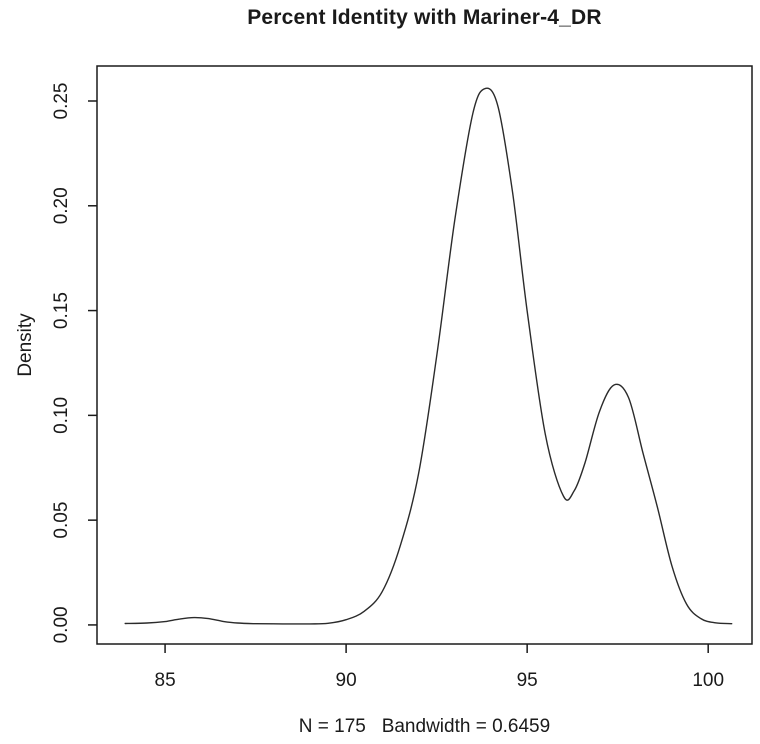 The width and height of the screenshot is (760, 744). What do you see at coordinates (708, 680) in the screenshot?
I see `x-tick-label: 100` at bounding box center [708, 680].